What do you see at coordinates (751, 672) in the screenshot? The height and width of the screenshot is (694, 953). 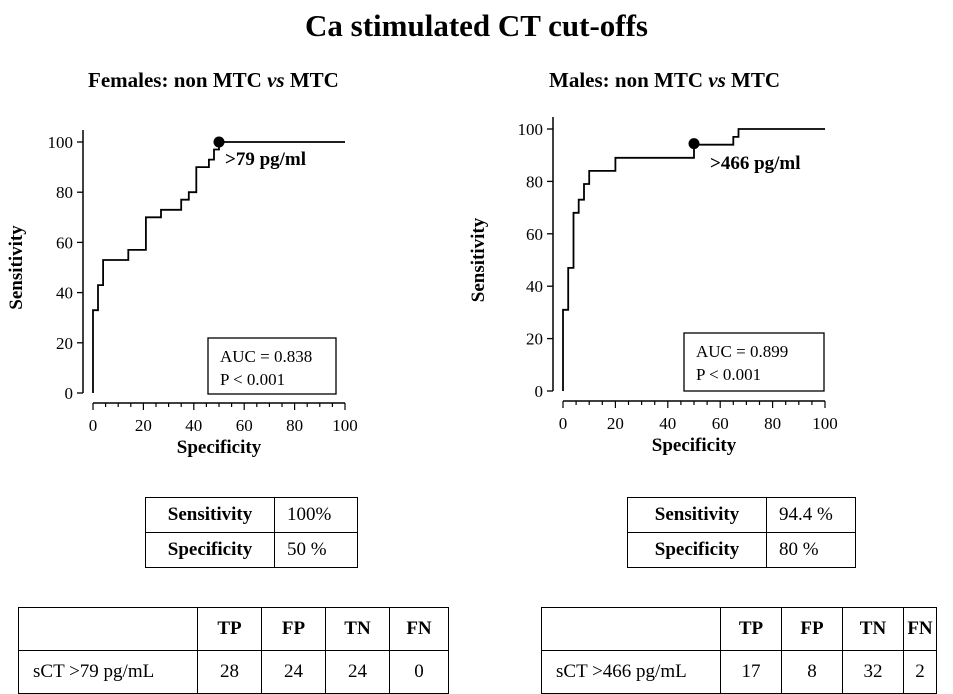 I see `tp-value: 17` at bounding box center [751, 672].